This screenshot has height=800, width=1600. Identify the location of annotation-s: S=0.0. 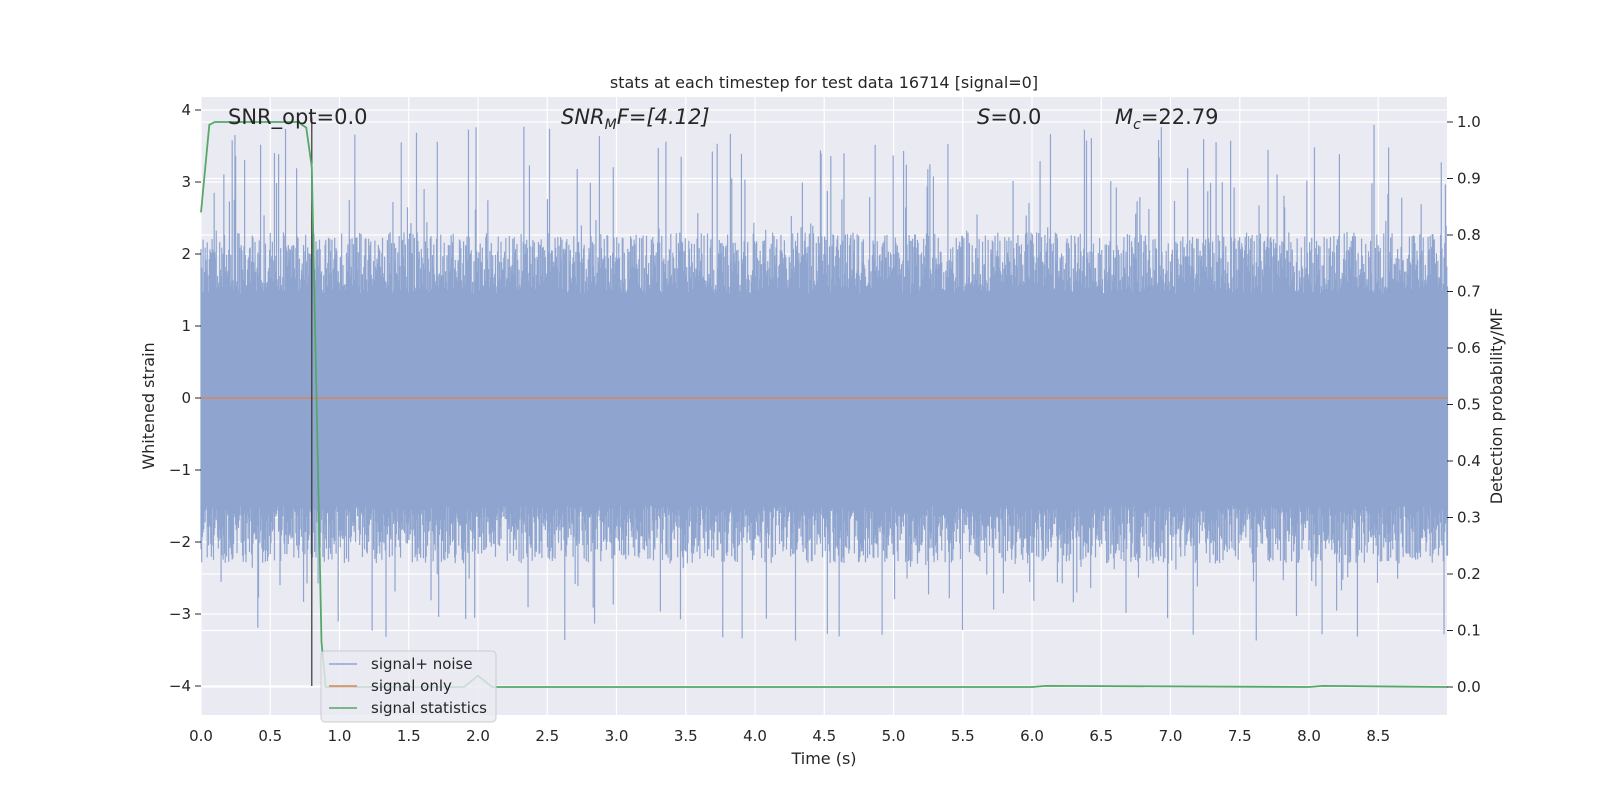
(1009, 117).